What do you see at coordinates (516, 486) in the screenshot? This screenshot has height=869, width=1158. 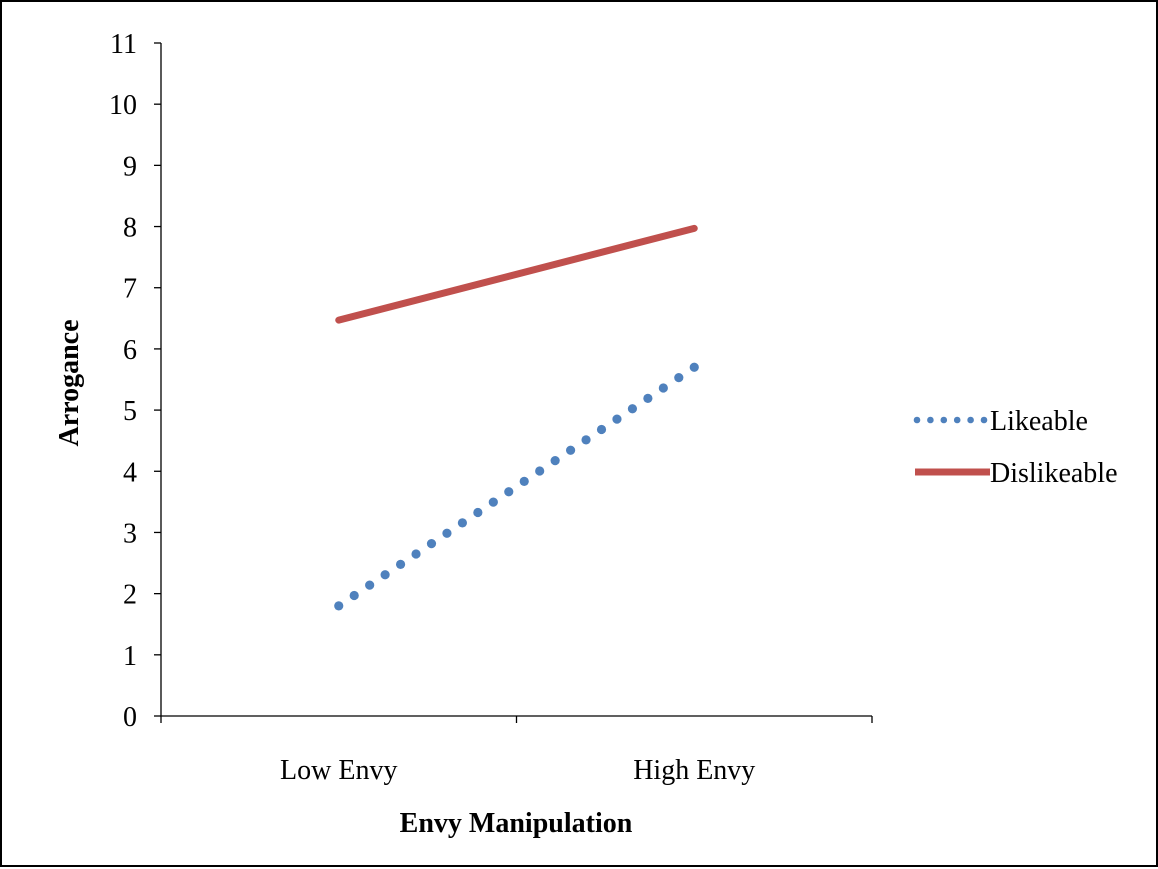 I see `series-likeable` at bounding box center [516, 486].